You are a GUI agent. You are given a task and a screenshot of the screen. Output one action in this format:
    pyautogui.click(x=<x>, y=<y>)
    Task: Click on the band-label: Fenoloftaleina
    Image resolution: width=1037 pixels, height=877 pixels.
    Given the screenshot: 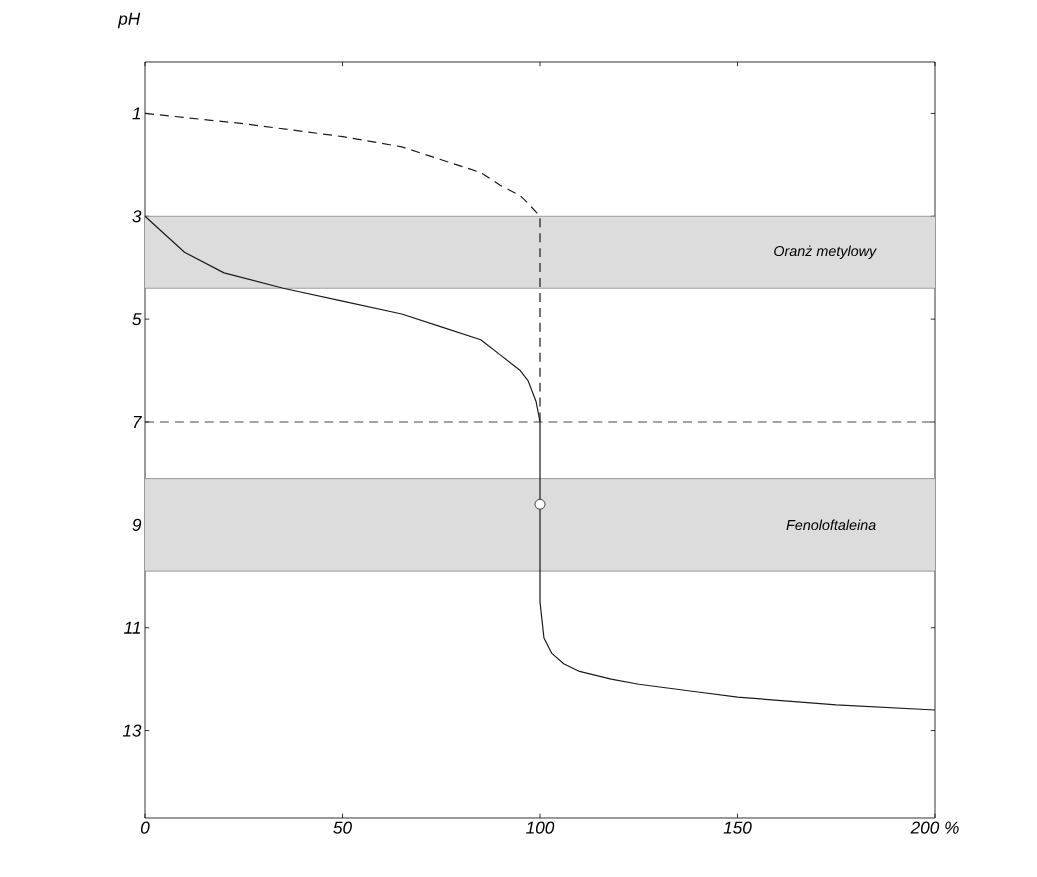 What is the action you would take?
    pyautogui.click(x=831, y=525)
    